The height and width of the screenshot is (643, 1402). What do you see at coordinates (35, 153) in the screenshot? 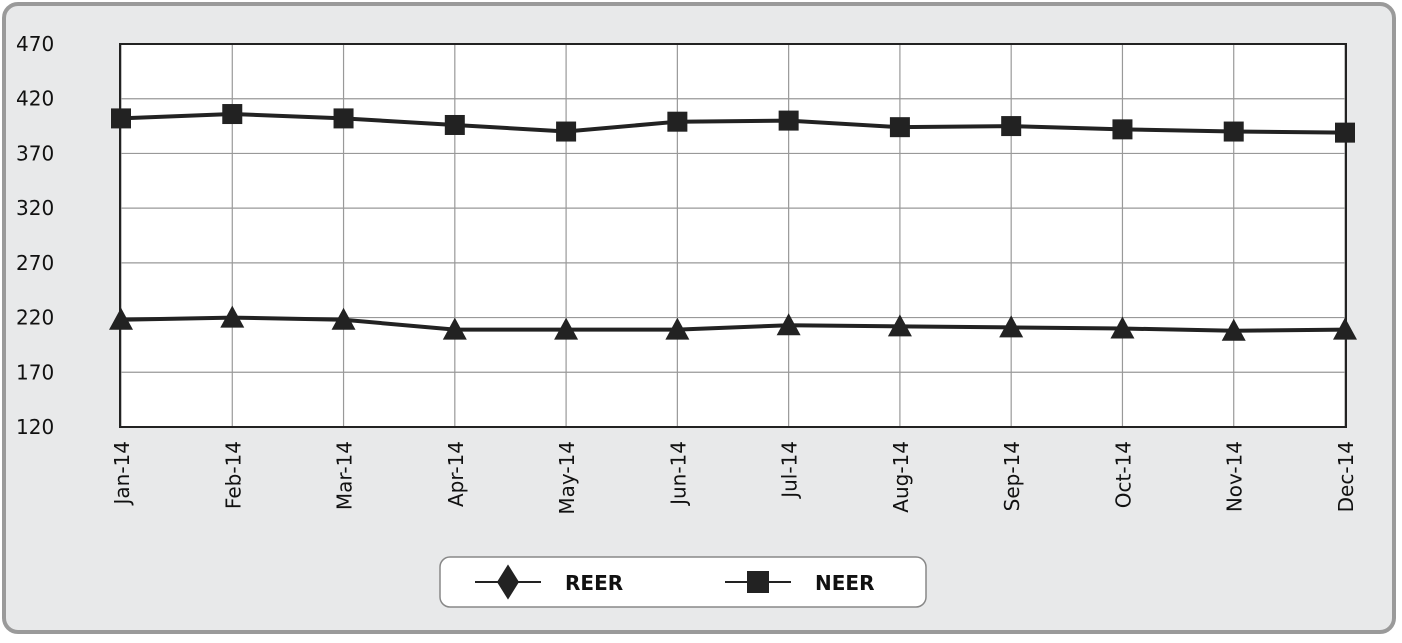
I see `y-tick-label: 370` at bounding box center [35, 153].